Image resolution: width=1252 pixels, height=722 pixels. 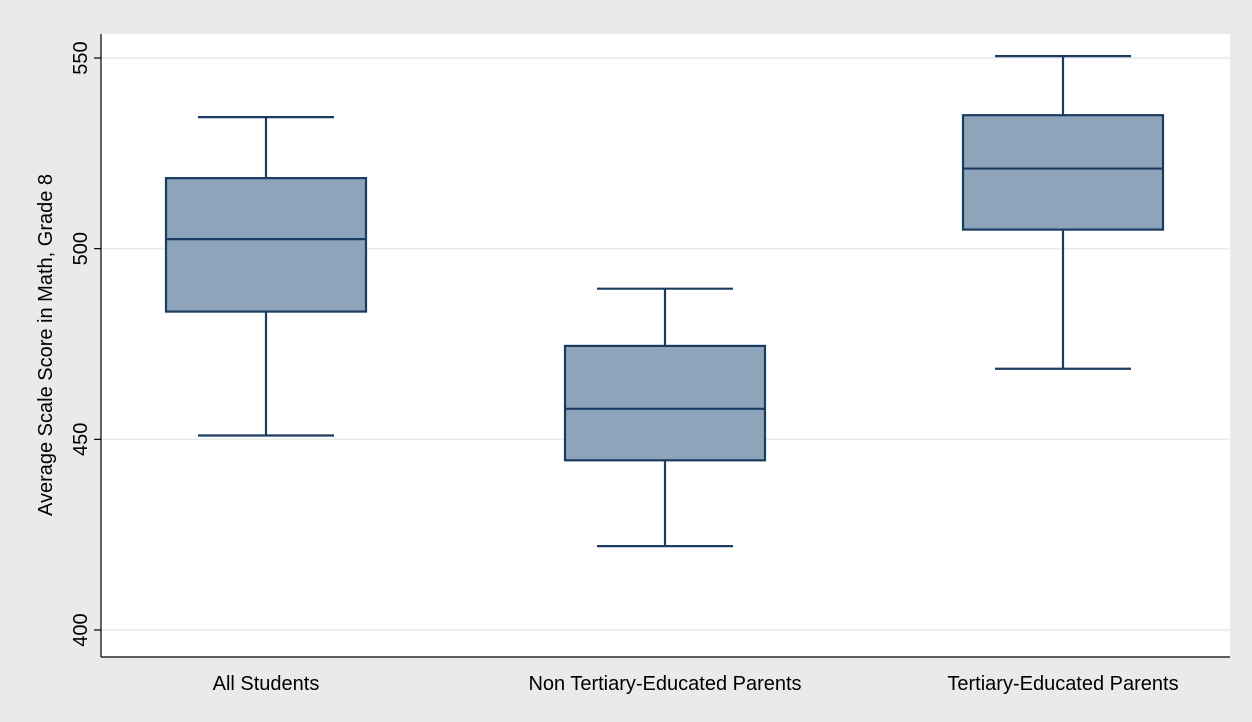 What do you see at coordinates (81, 57) in the screenshot?
I see `y-tick-label: 550` at bounding box center [81, 57].